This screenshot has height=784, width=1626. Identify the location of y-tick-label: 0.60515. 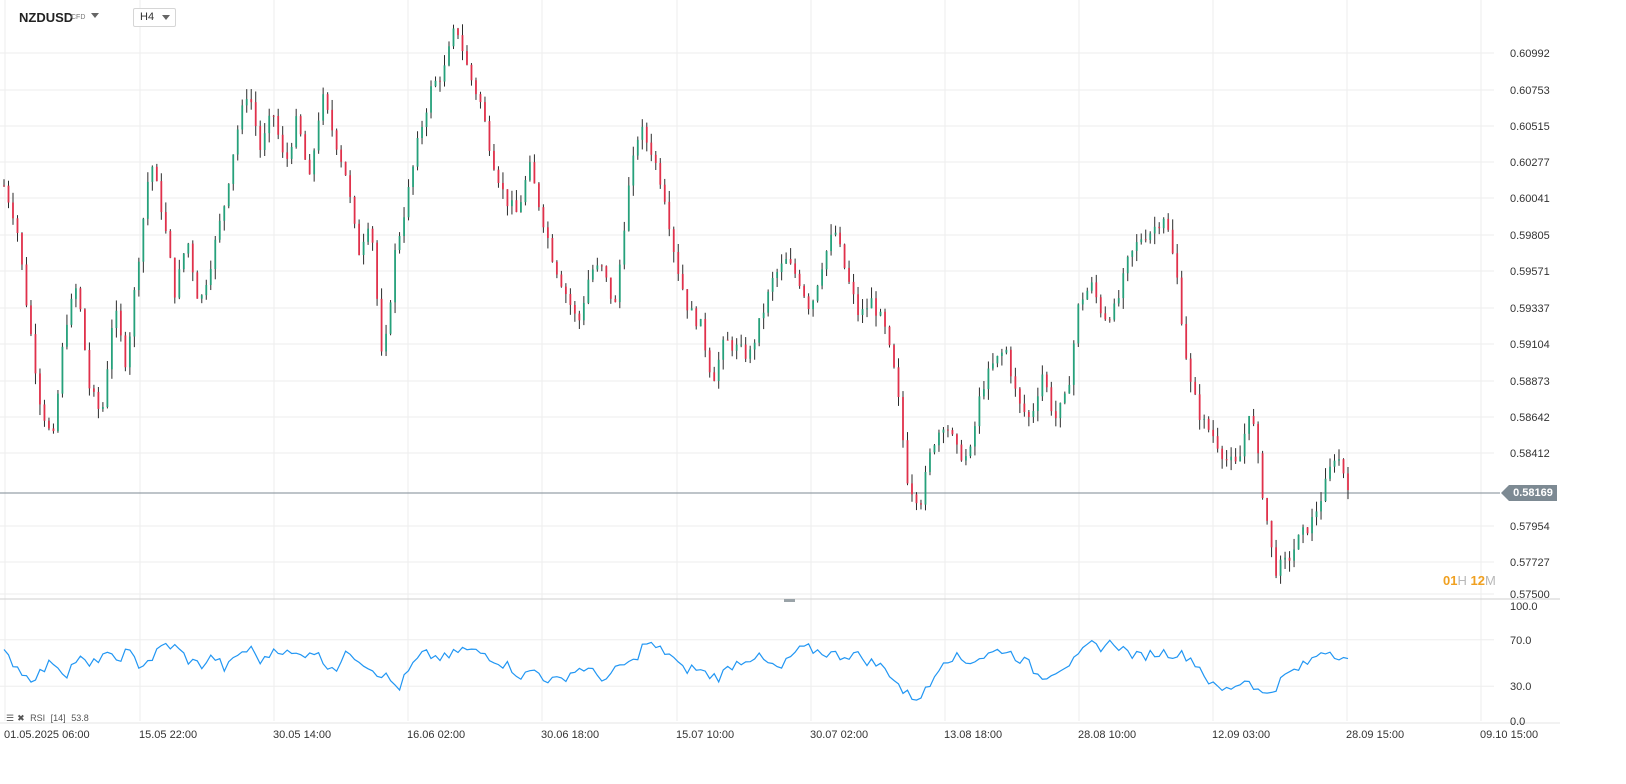
(1530, 127).